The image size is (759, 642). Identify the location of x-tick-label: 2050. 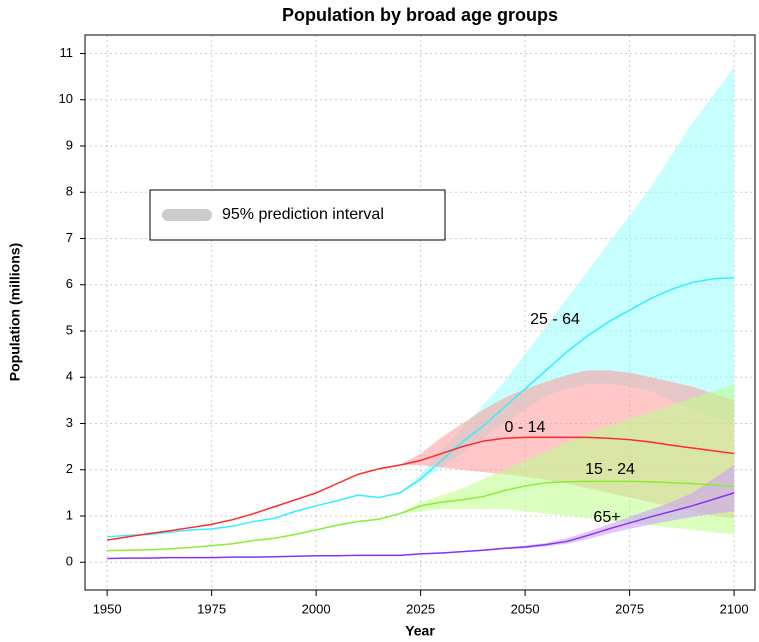
(525, 608).